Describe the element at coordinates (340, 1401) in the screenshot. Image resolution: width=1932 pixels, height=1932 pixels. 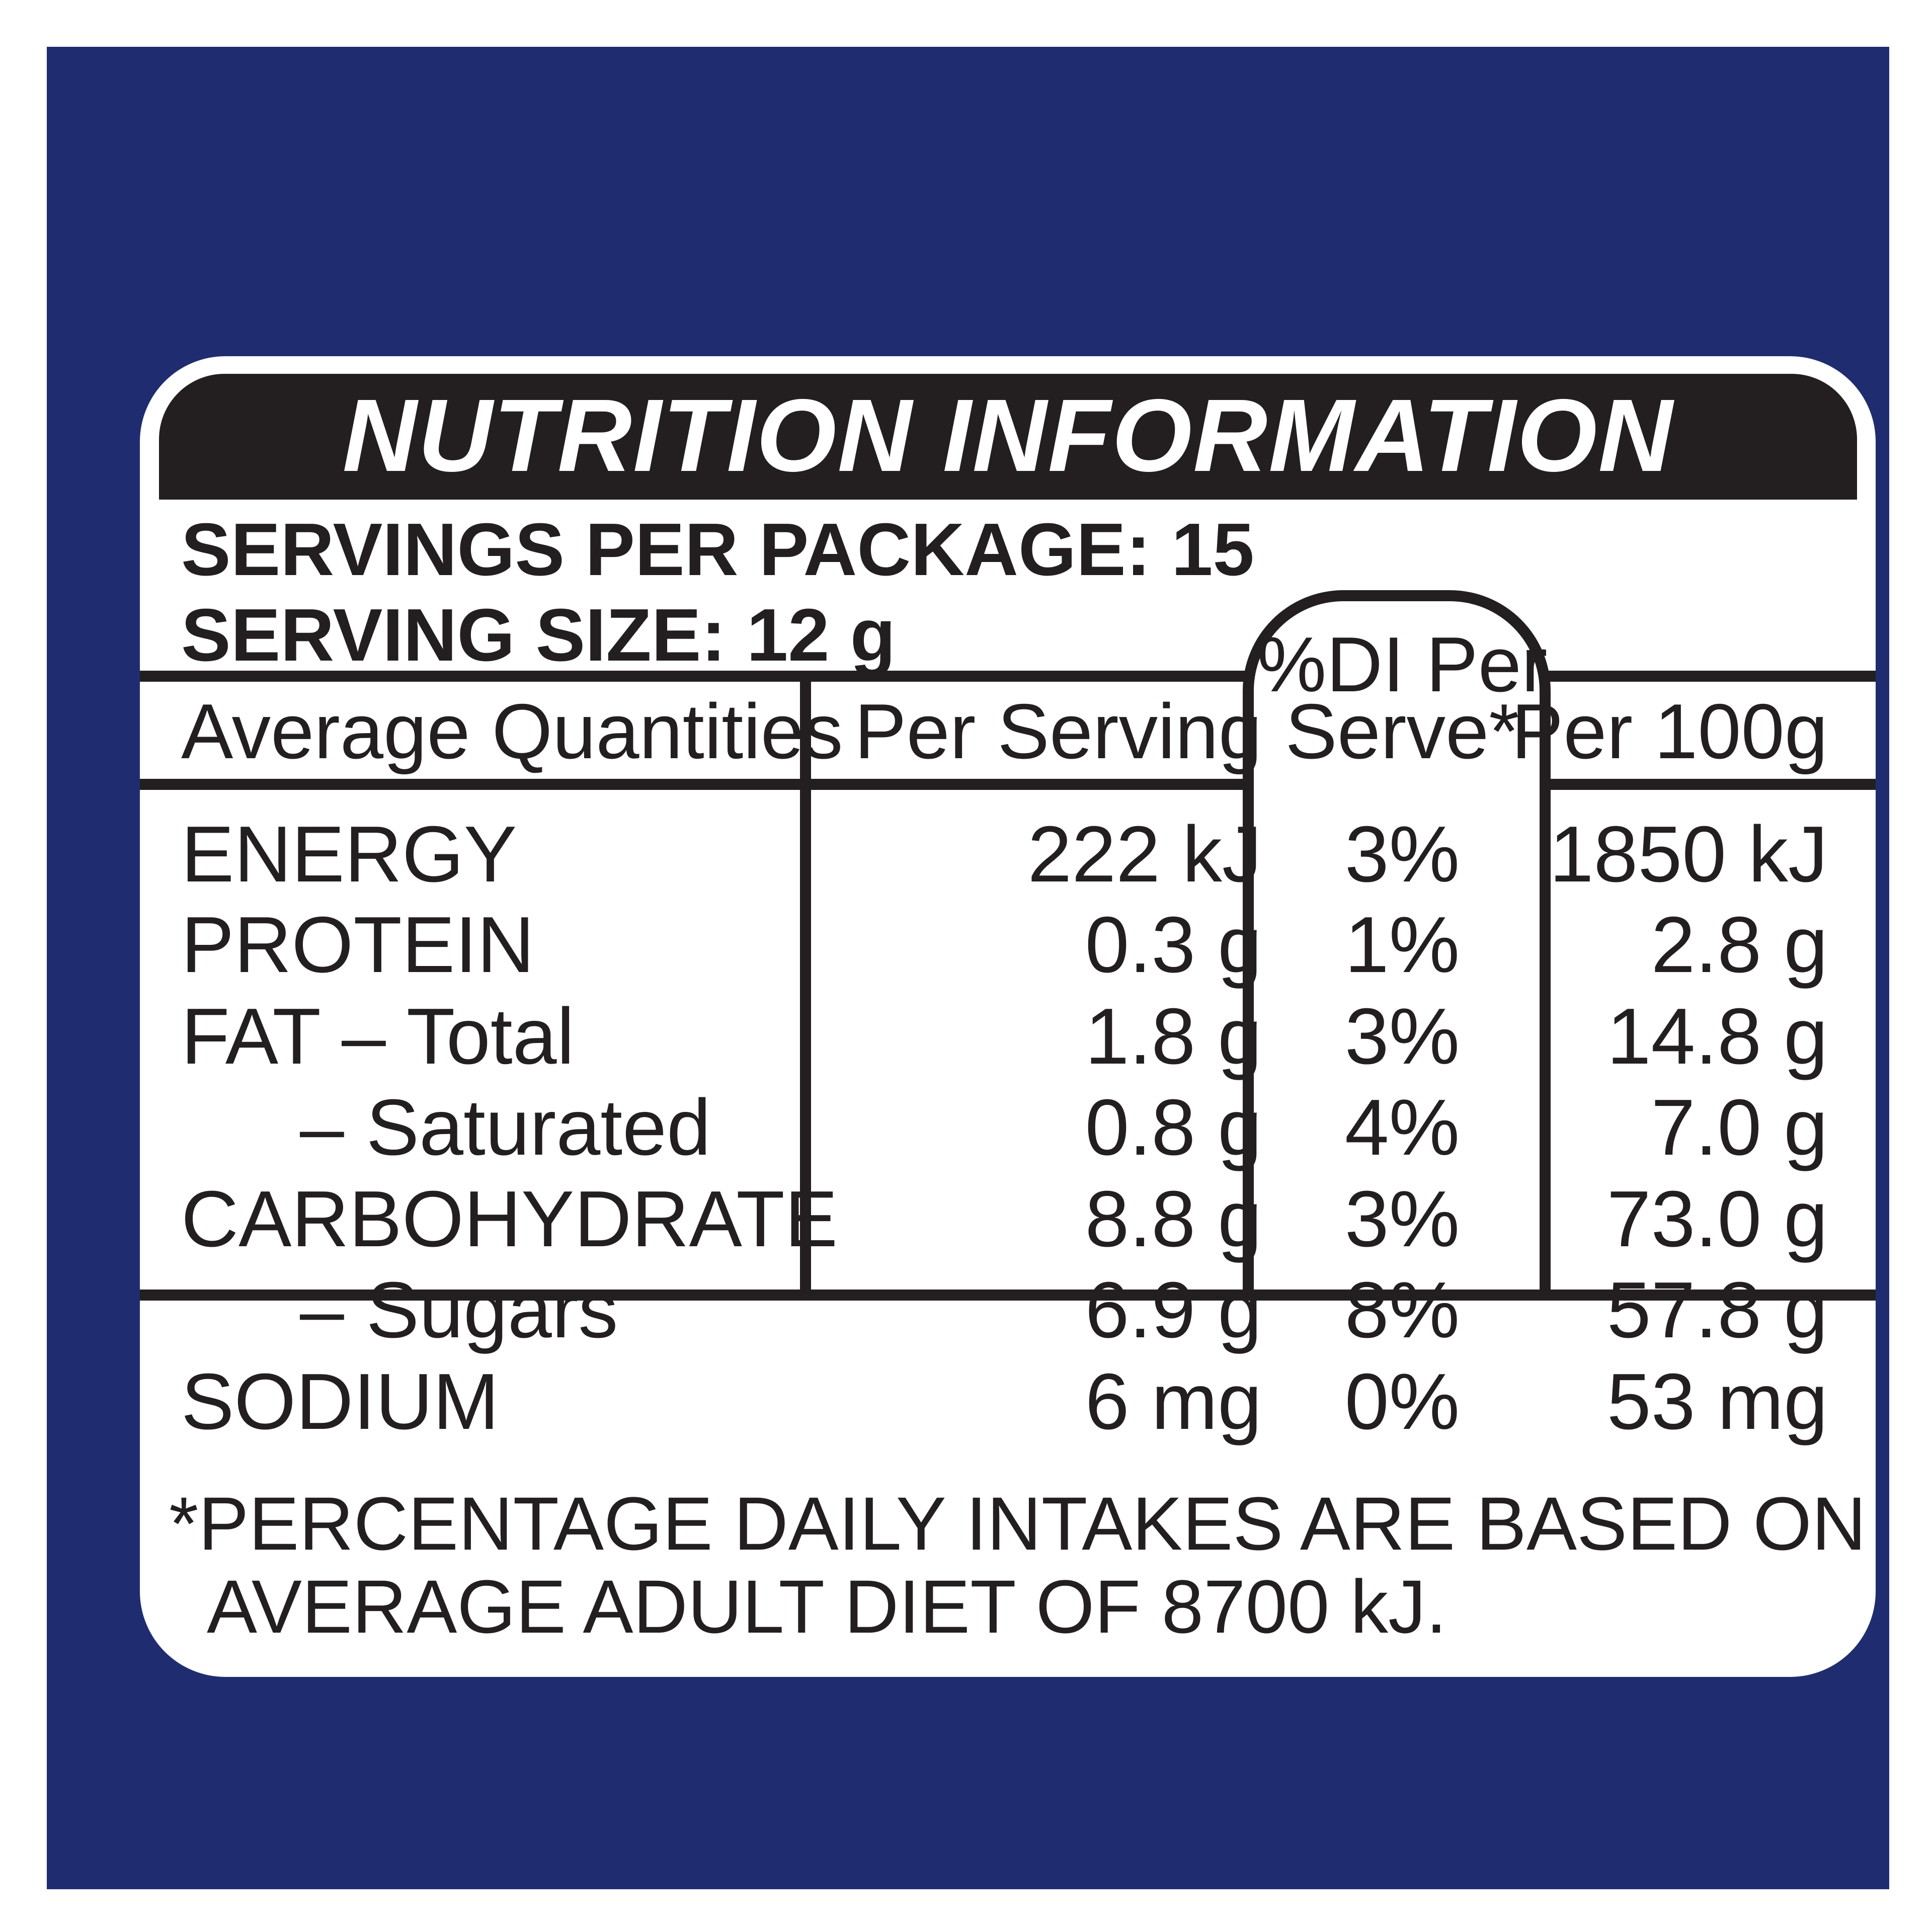
I see `row-label-sodium: SODIUM` at that location.